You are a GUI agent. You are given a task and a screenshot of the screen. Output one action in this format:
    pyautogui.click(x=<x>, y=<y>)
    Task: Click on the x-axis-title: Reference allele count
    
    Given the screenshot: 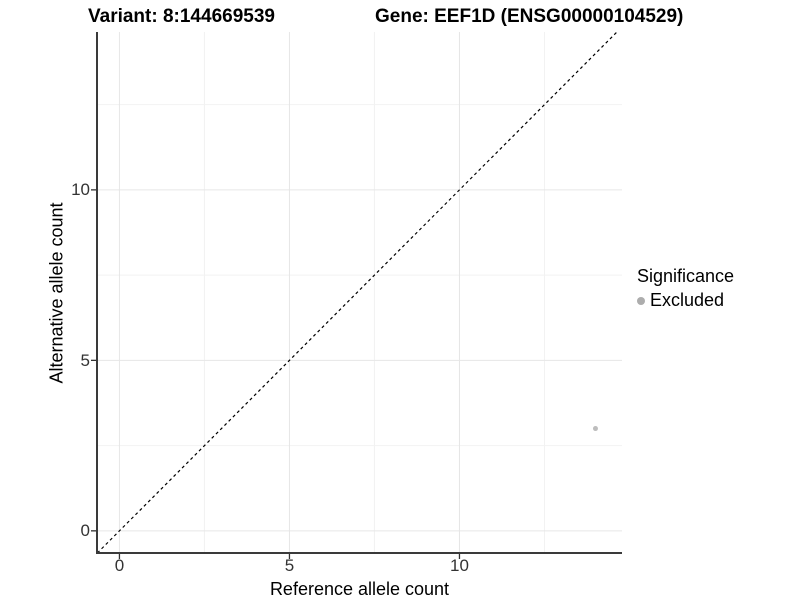 What is the action you would take?
    pyautogui.click(x=359, y=589)
    